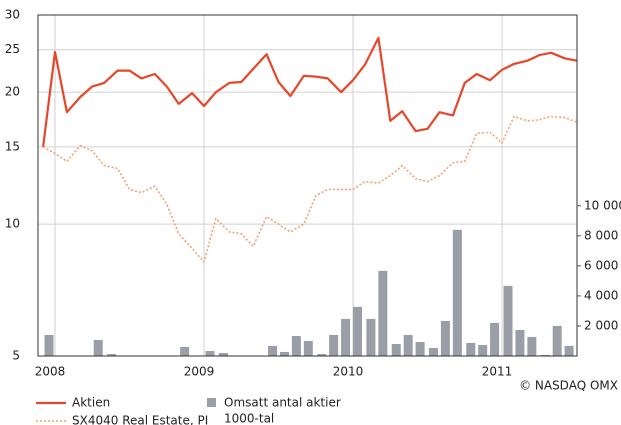  I want to click on x-tick-label: 2010, so click(348, 372).